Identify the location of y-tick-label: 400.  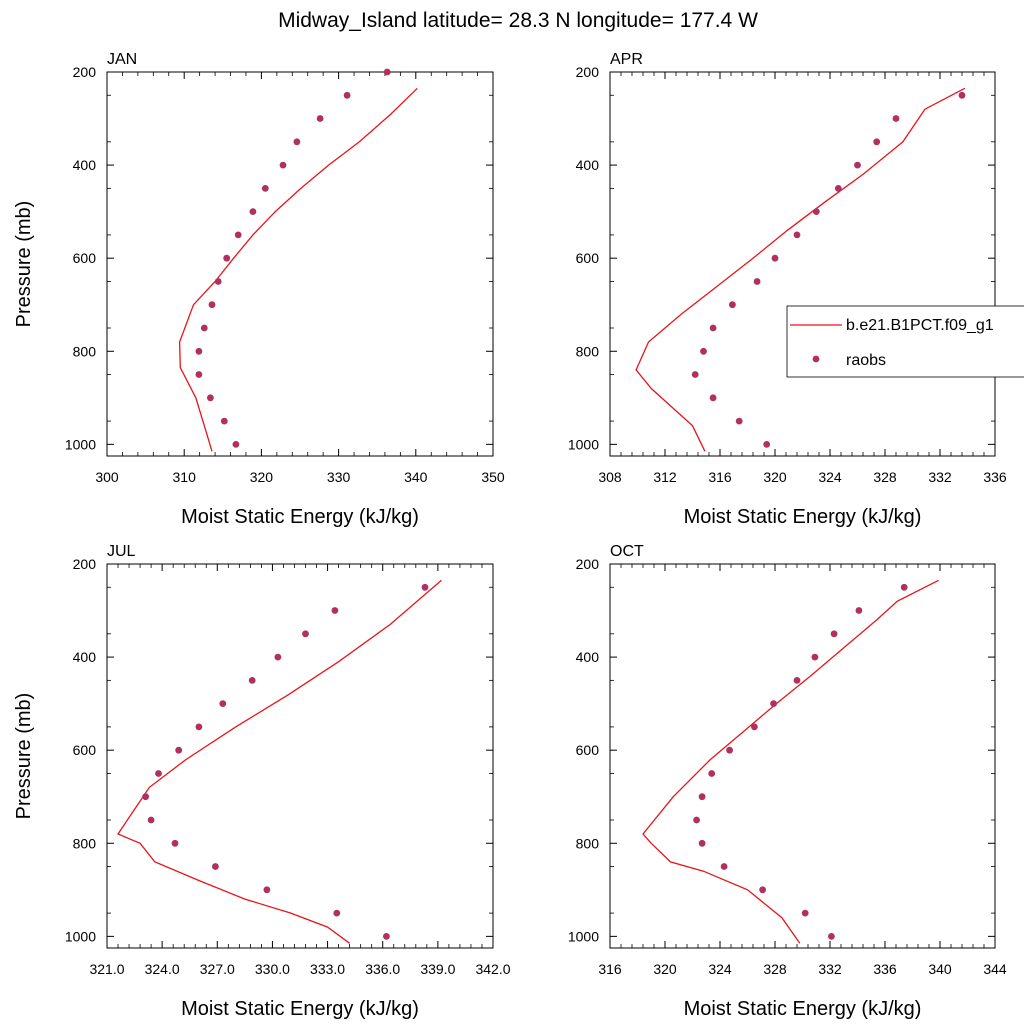
(588, 657).